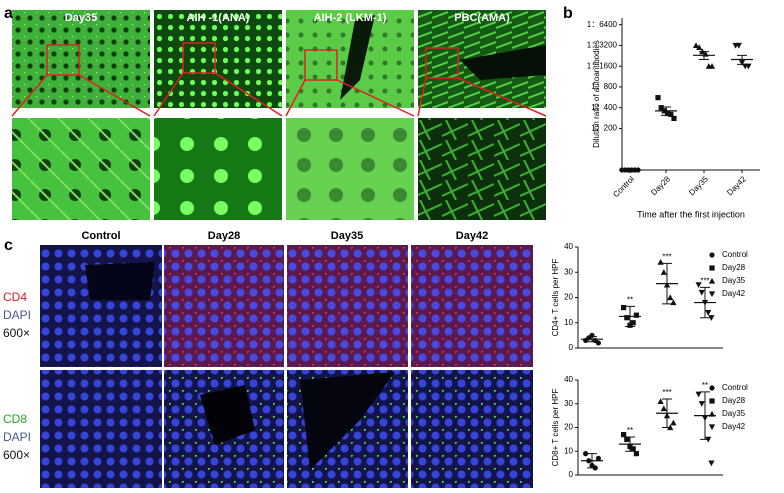 The image size is (784, 493). I want to click on image-label: AIH-2 (LKM-1), so click(350, 18).